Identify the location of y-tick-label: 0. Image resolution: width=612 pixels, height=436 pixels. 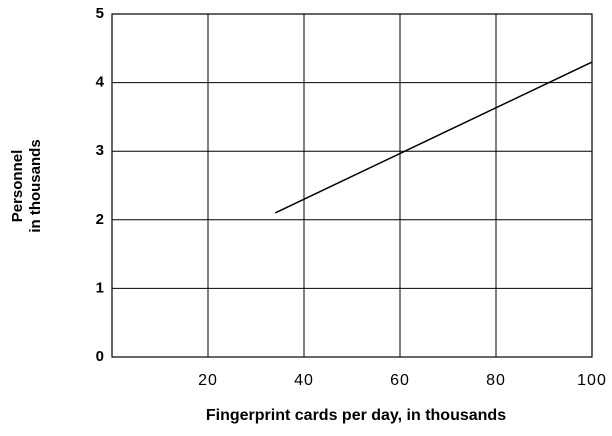
(100, 356).